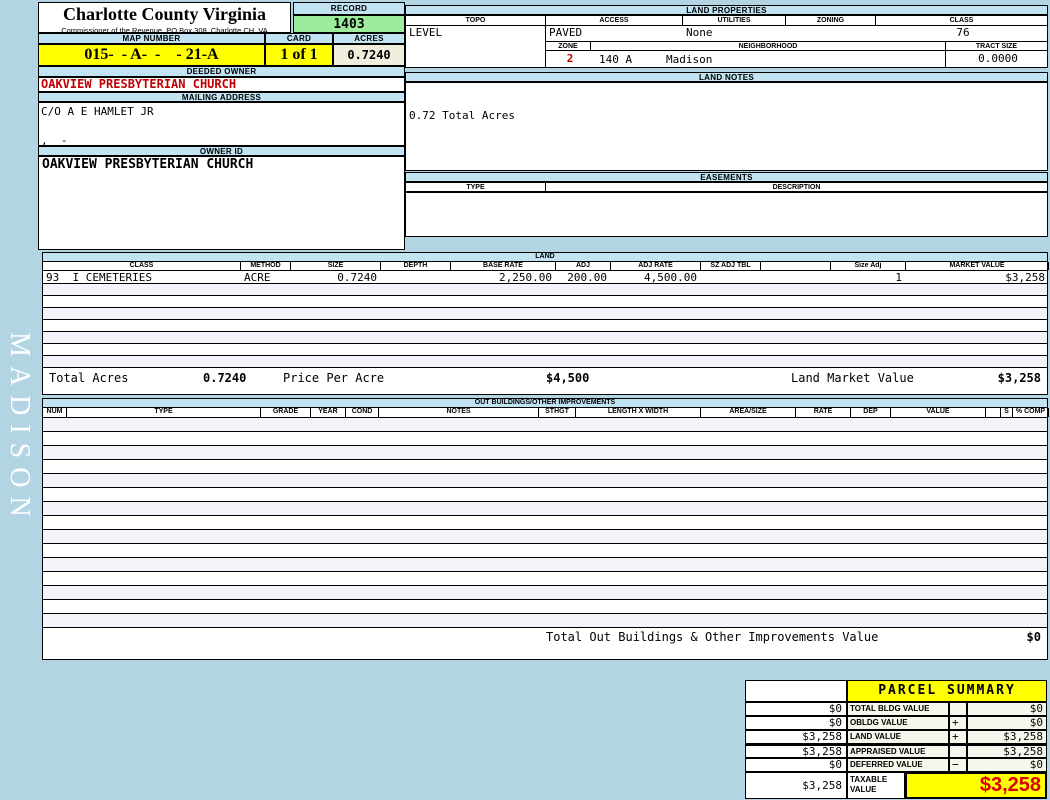  Describe the element at coordinates (334, 378) in the screenshot. I see `price-per-acre-label: Price Per Acre` at that location.